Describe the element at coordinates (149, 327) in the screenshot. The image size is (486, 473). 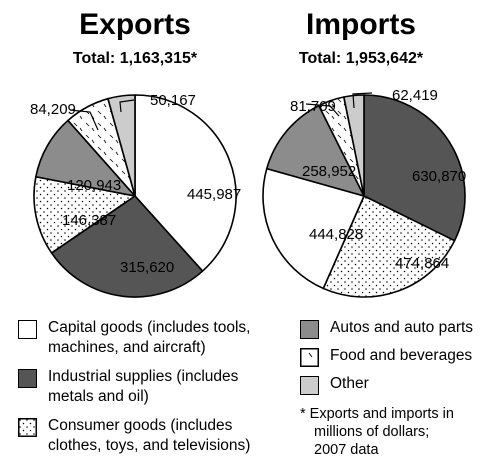
I see `legend-capital-line1: Capital goods (includes tools,` at that location.